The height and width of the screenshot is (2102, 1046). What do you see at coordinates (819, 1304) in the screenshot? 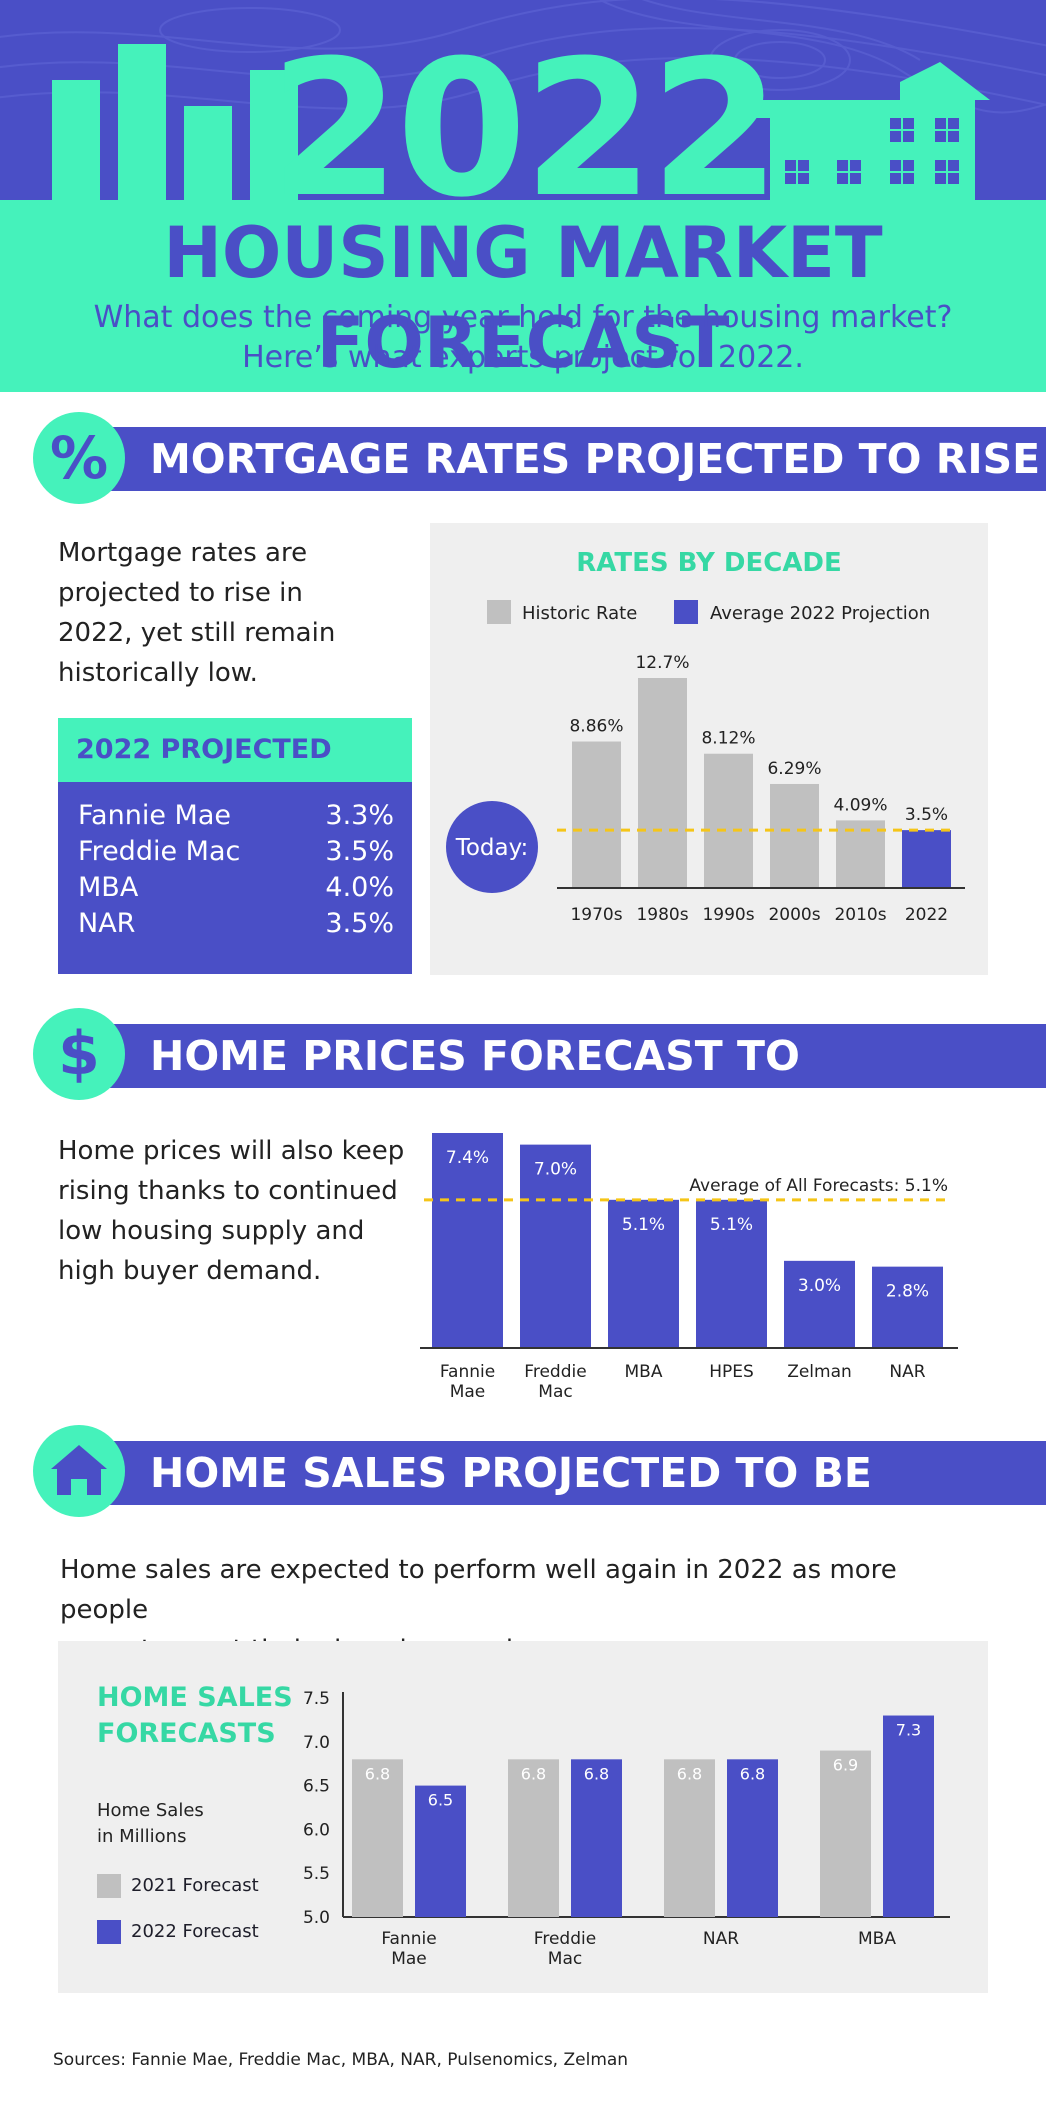
I see `bar-Zelman` at bounding box center [819, 1304].